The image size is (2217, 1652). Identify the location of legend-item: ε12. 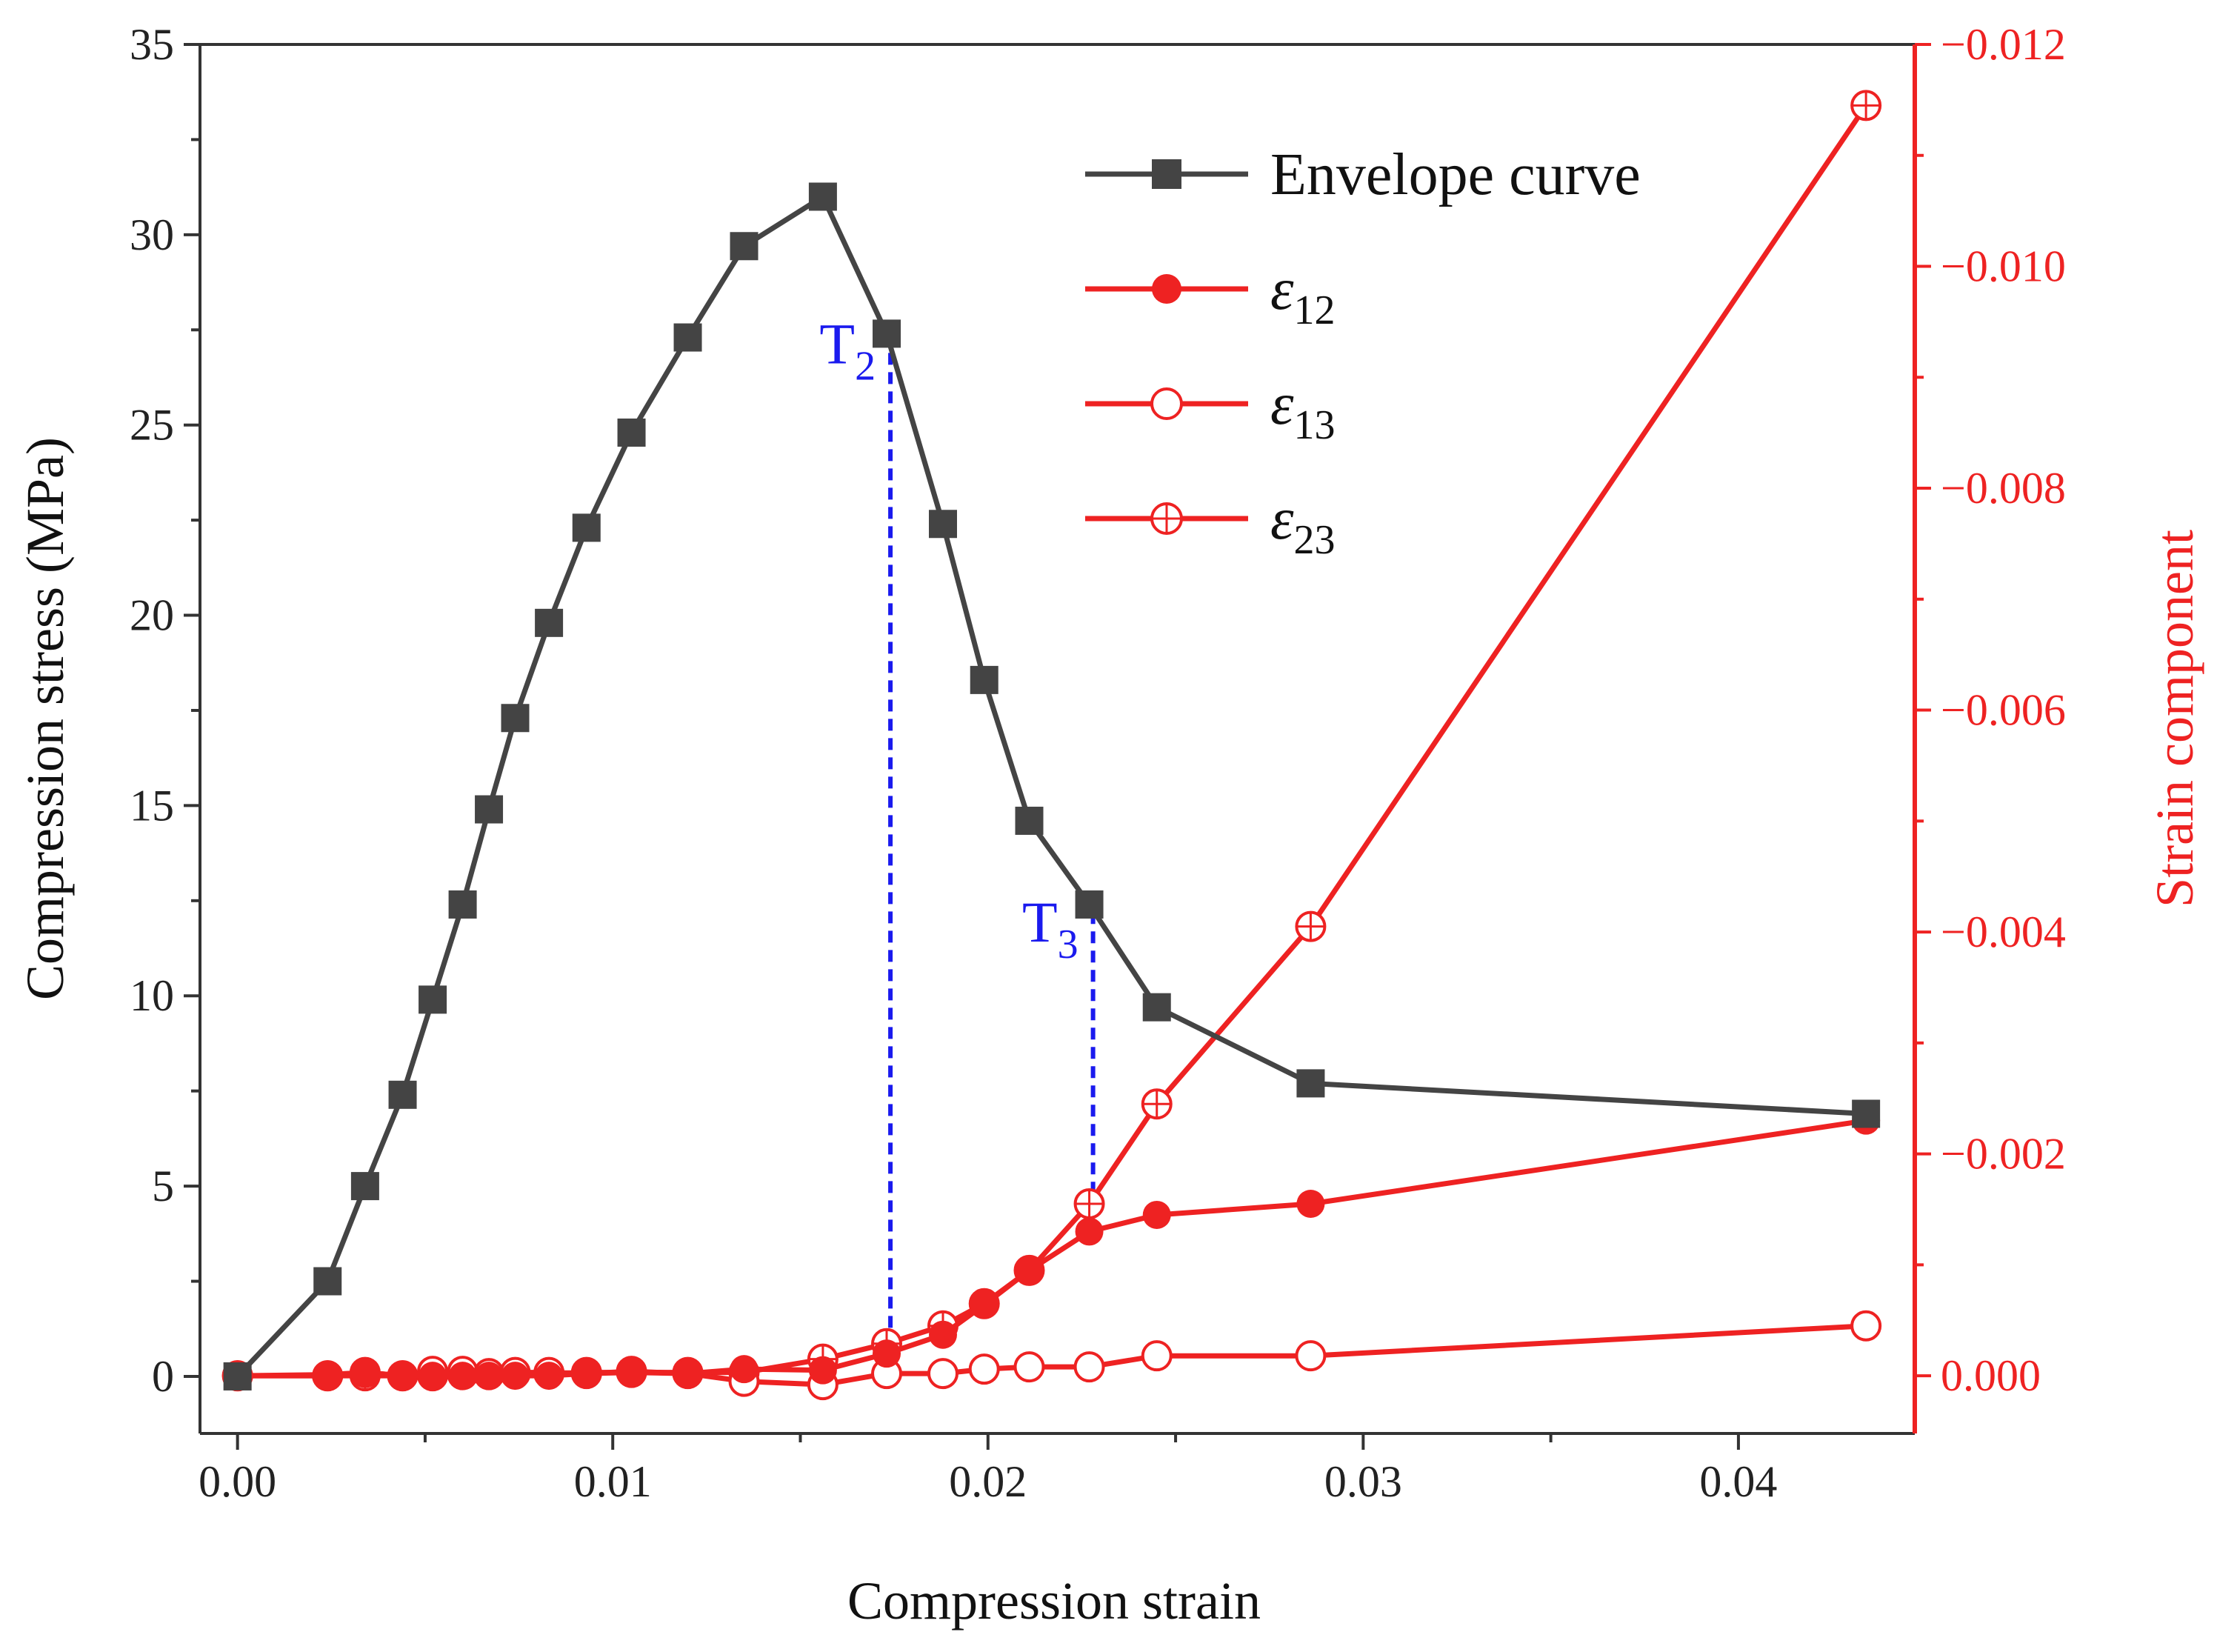
(1210, 295).